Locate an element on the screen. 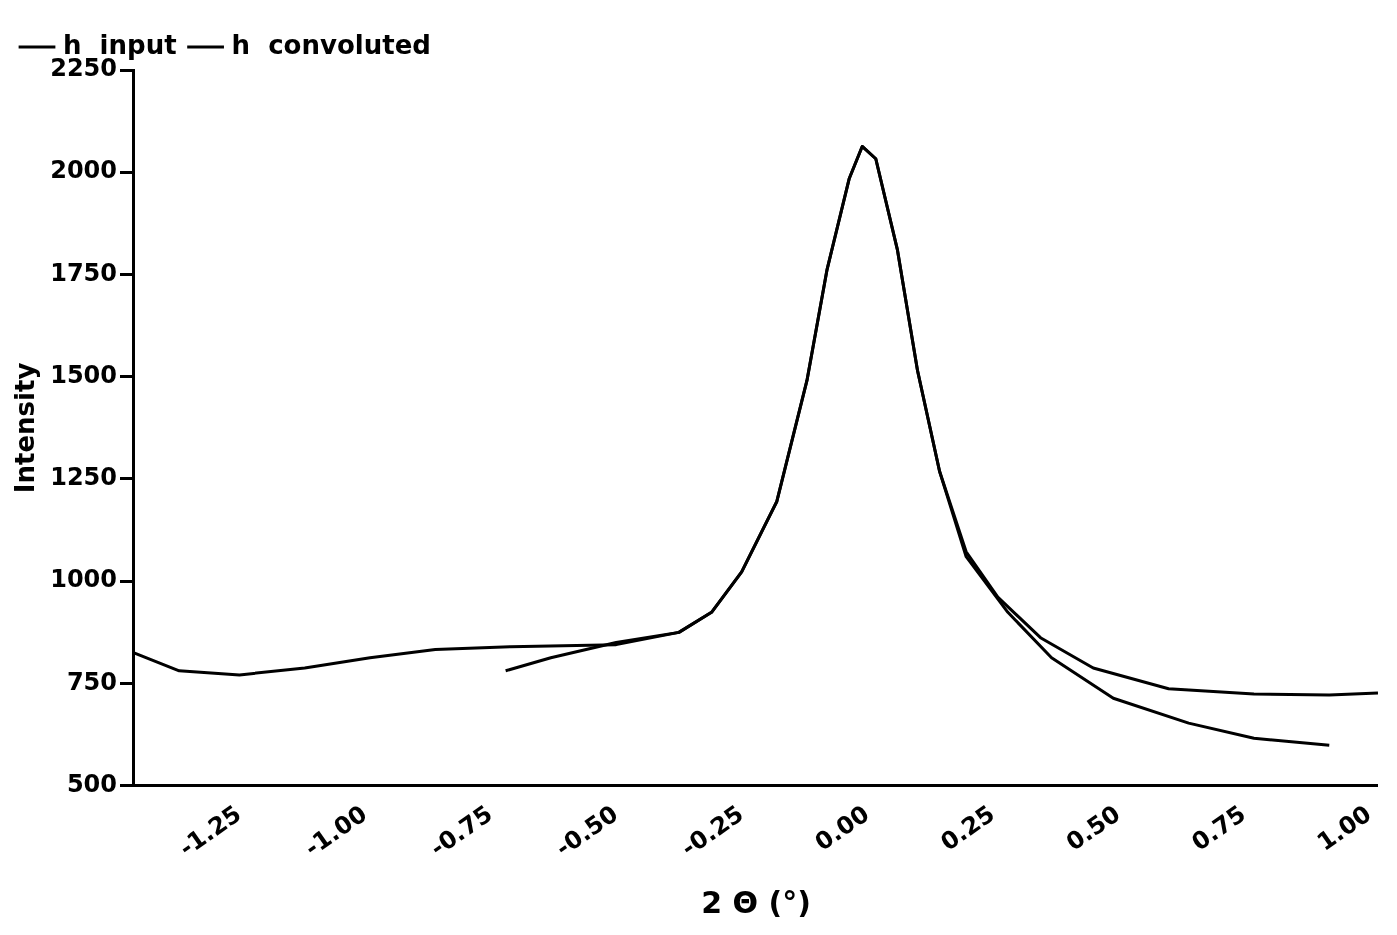 The width and height of the screenshot is (1397, 935). y-axis-title: Intensity is located at coordinates (25, 428).